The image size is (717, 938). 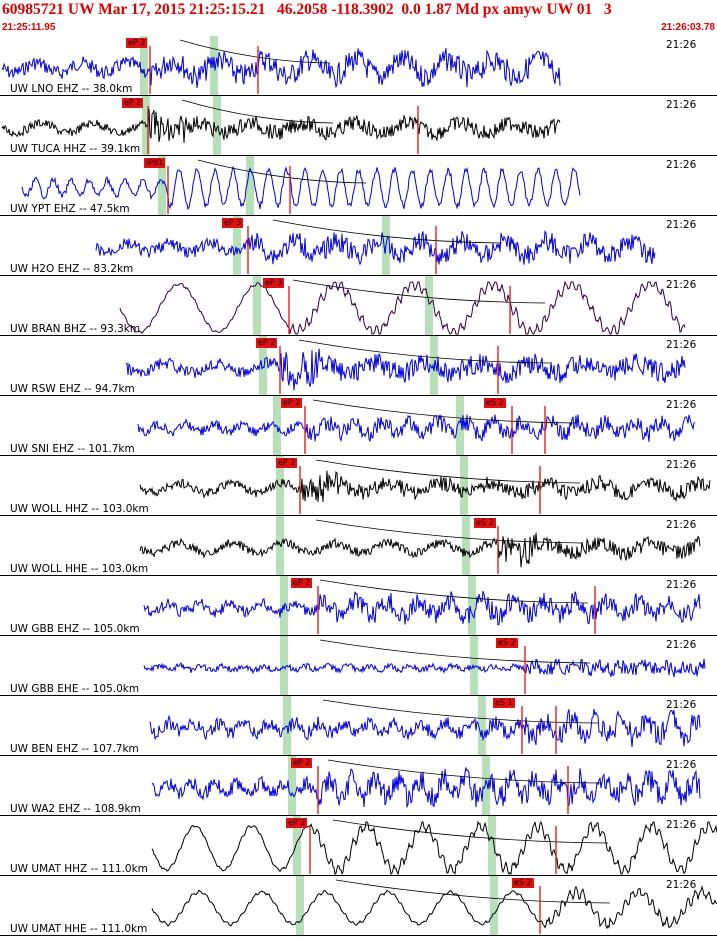 What do you see at coordinates (504, 703) in the screenshot?
I see `pick-tag: eS 1` at bounding box center [504, 703].